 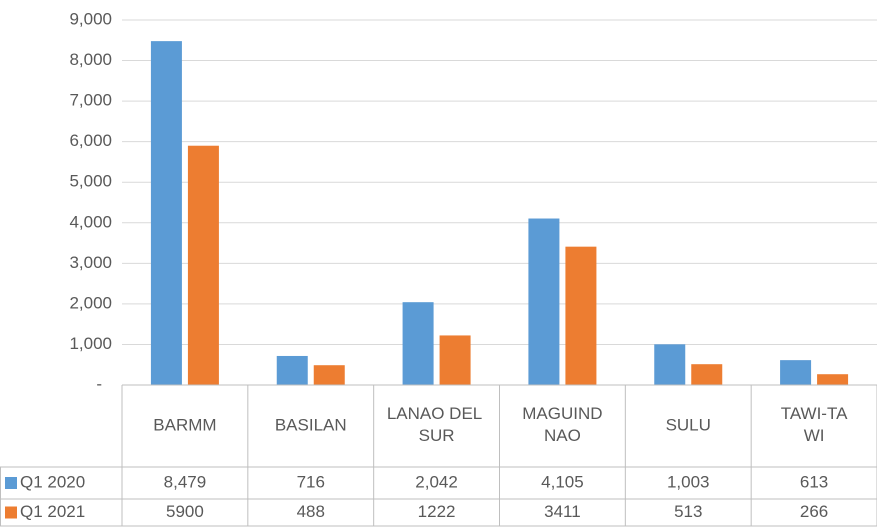 What do you see at coordinates (52, 481) in the screenshot?
I see `legend-label: Q1 2020` at bounding box center [52, 481].